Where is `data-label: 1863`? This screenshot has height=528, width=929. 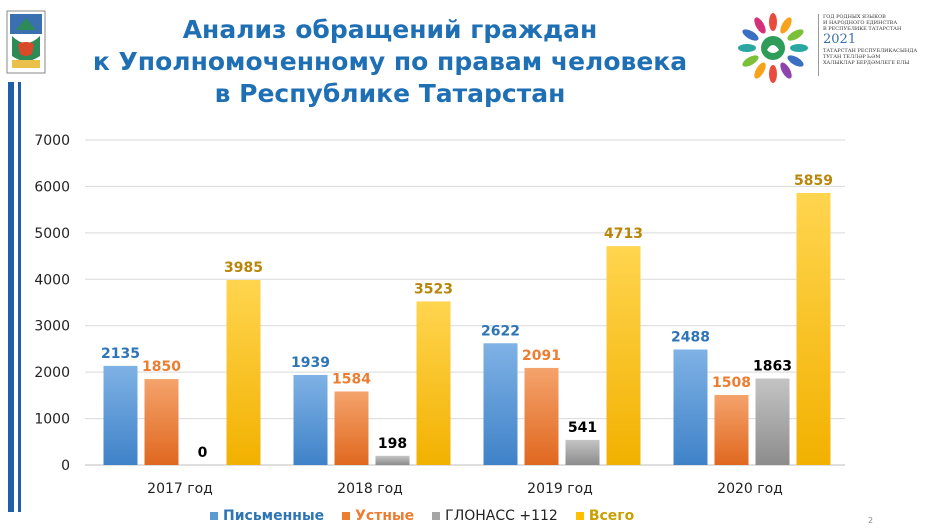 data-label: 1863 is located at coordinates (772, 367).